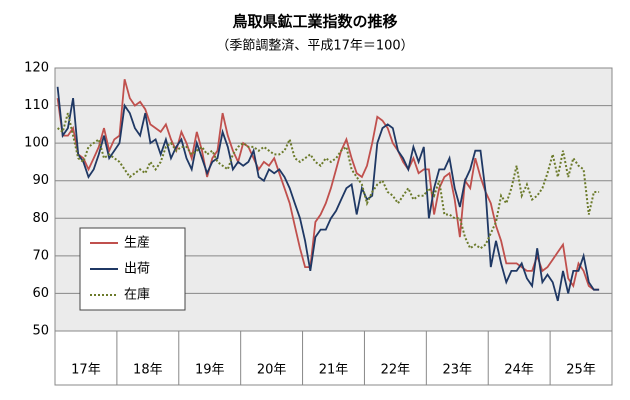 This screenshot has width=630, height=400. I want to click on y-tick-label: 120, so click(36, 68).